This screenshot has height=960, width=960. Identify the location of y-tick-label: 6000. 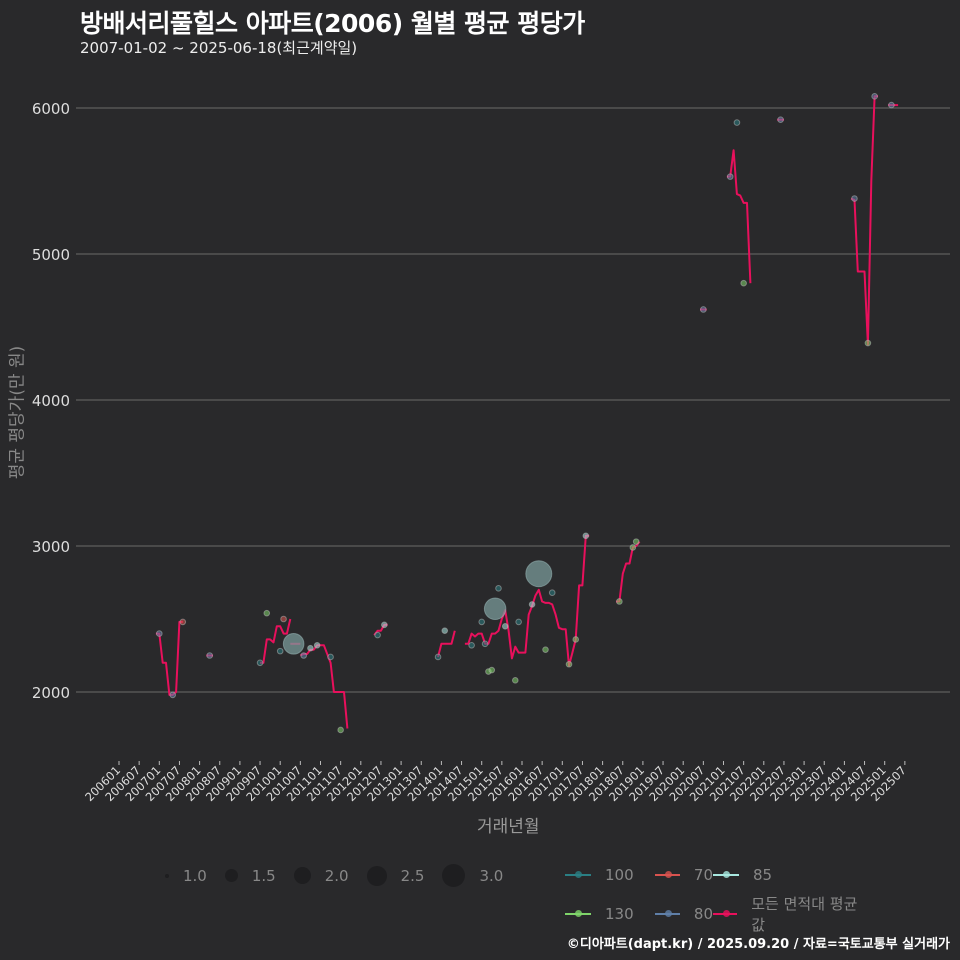
(51, 109).